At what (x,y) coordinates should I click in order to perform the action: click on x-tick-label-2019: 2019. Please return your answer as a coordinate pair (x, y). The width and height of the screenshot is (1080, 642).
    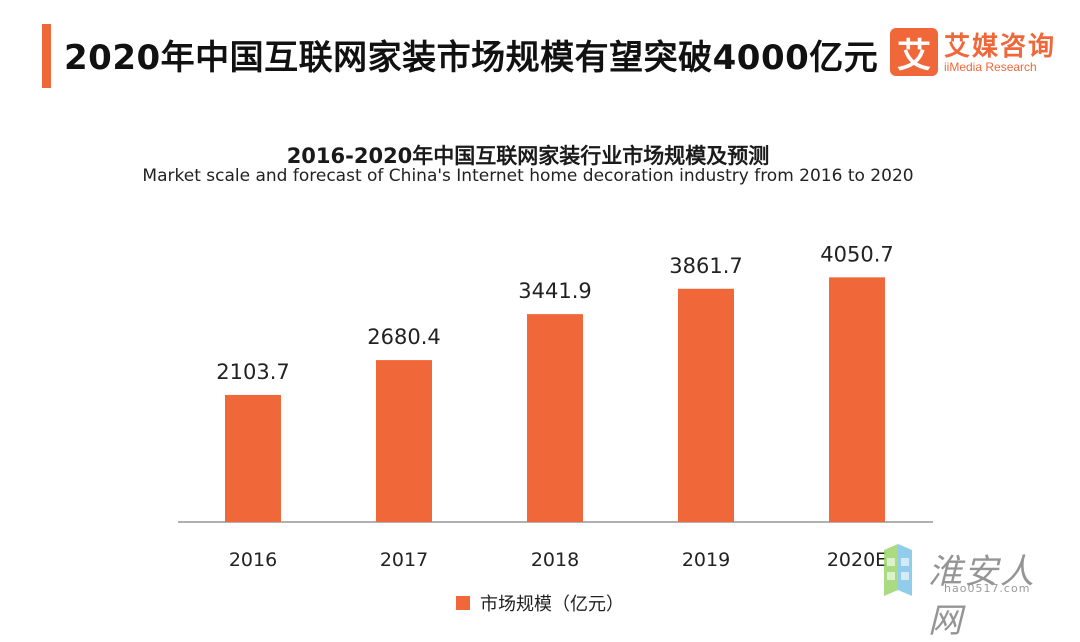
    Looking at the image, I should click on (706, 560).